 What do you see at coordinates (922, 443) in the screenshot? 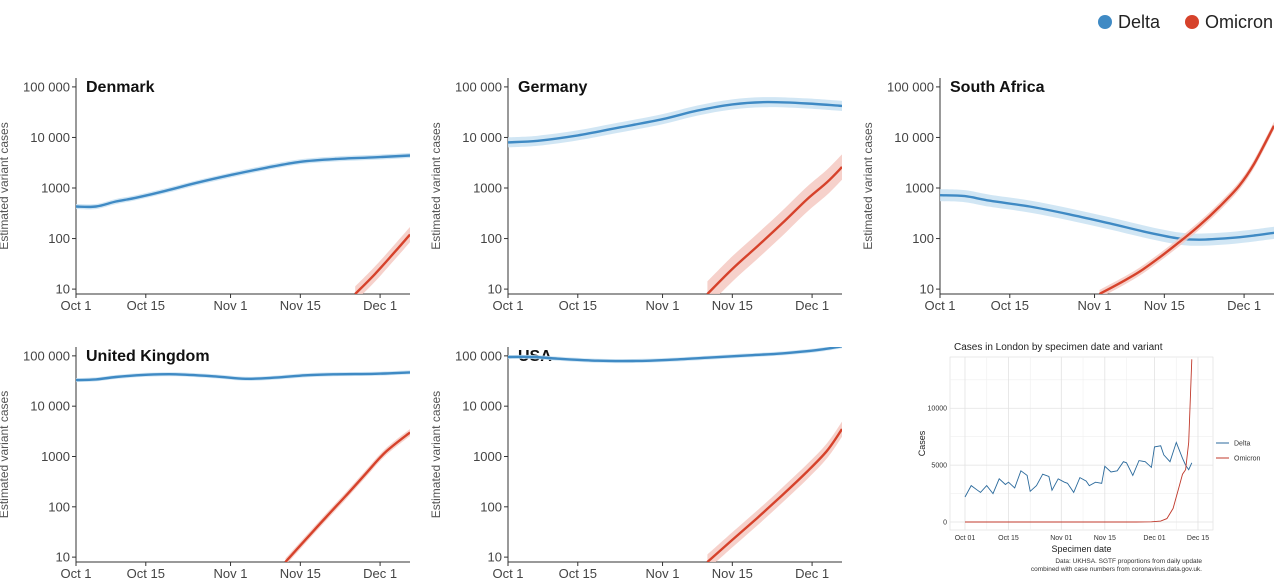
I see `y-axis-label: Cases` at bounding box center [922, 443].